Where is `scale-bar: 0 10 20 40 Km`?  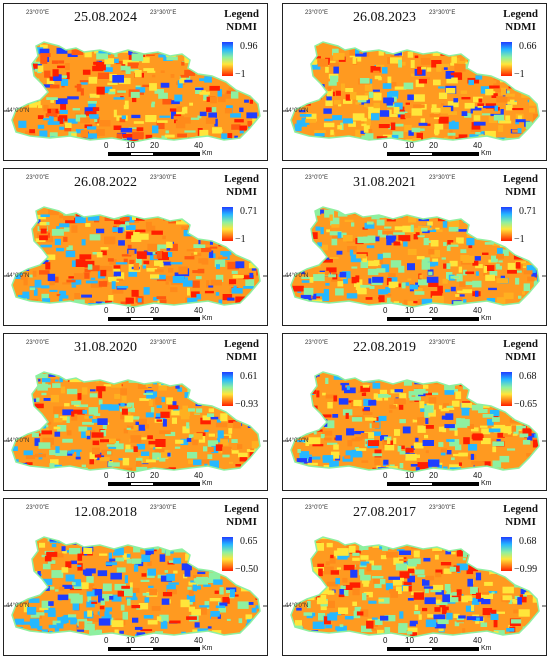 scale-bar: 0 10 20 40 Km is located at coordinates (456, 645).